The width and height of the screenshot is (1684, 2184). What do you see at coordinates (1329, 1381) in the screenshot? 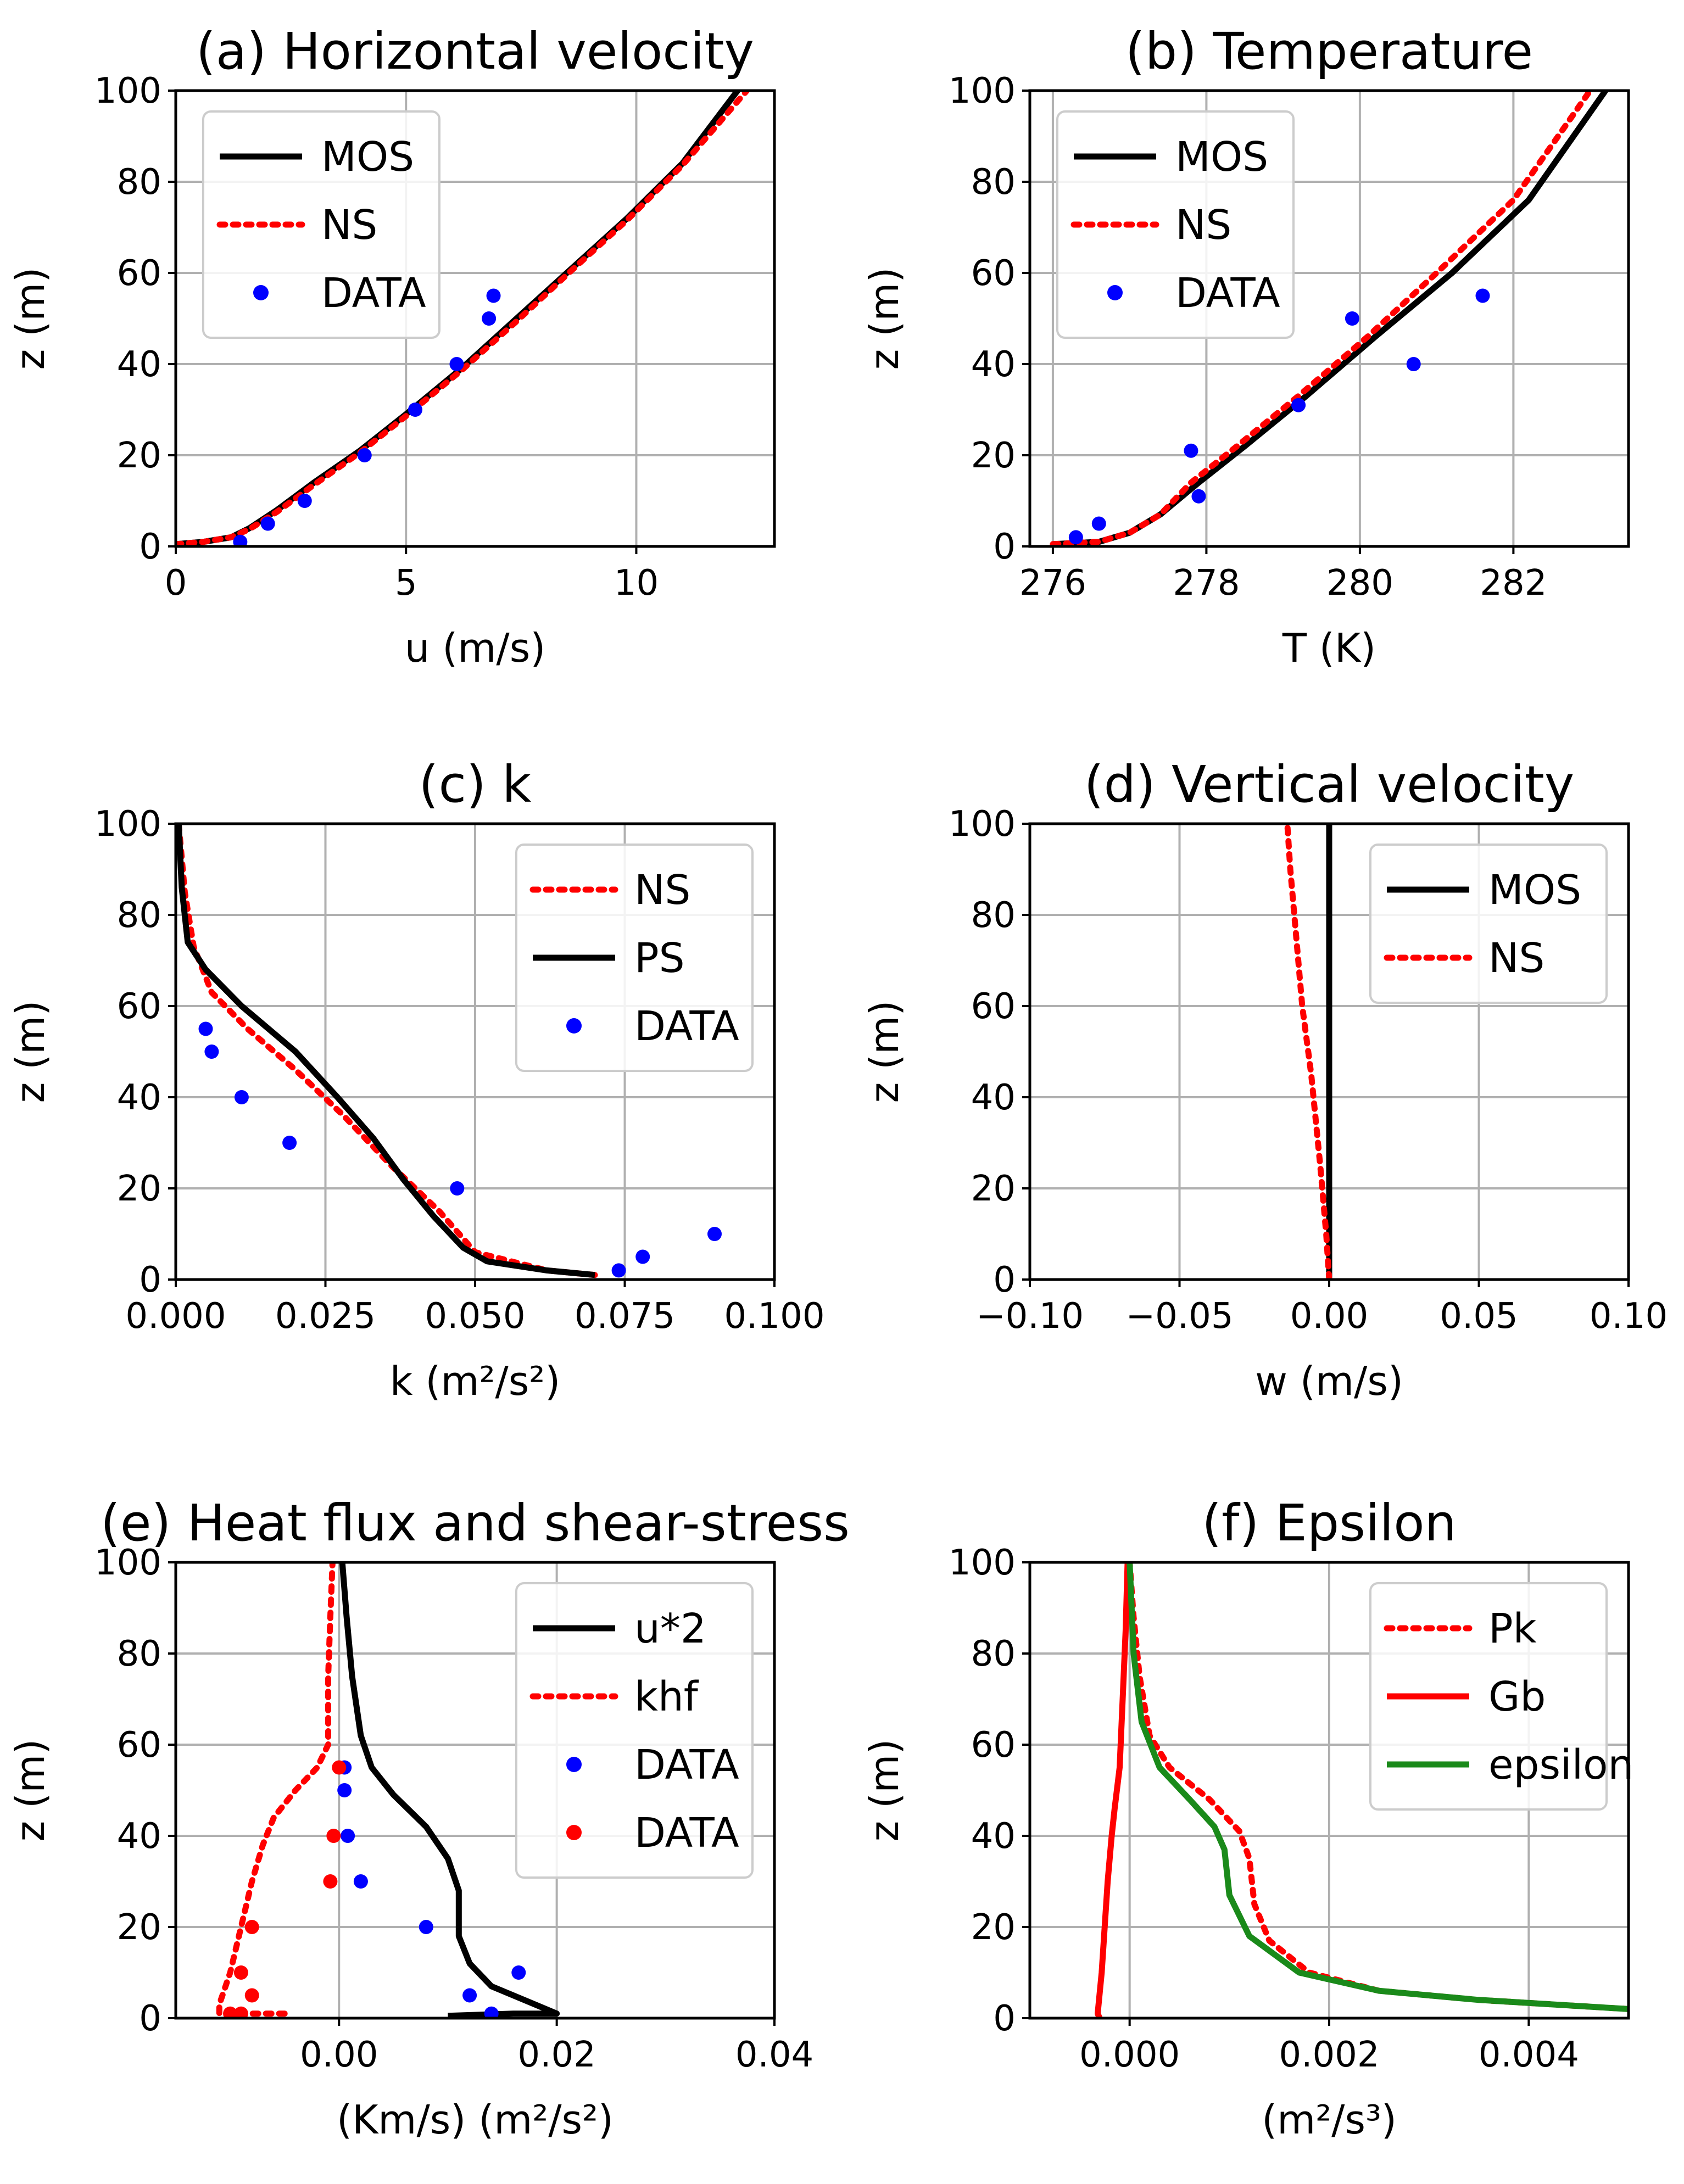
I see `x-axis-label: w (m/s)` at bounding box center [1329, 1381].